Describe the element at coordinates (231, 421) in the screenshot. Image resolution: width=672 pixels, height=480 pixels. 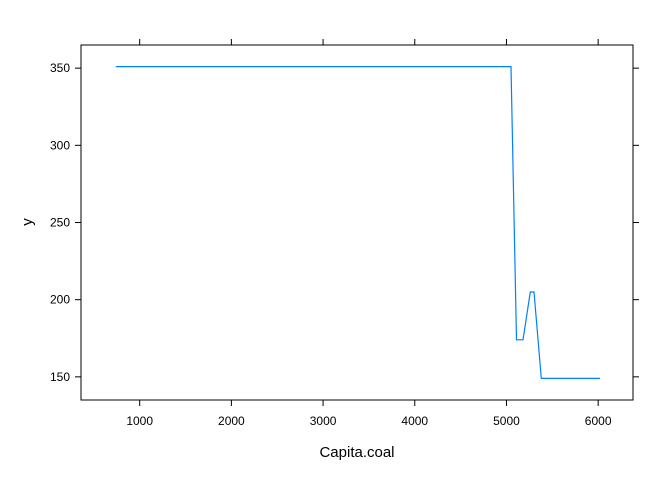
I see `x-tick-label: 2000` at that location.